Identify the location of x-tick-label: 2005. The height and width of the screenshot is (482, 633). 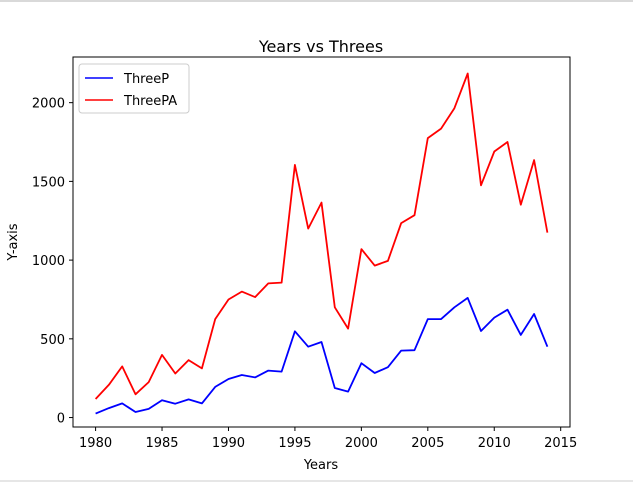
(427, 443).